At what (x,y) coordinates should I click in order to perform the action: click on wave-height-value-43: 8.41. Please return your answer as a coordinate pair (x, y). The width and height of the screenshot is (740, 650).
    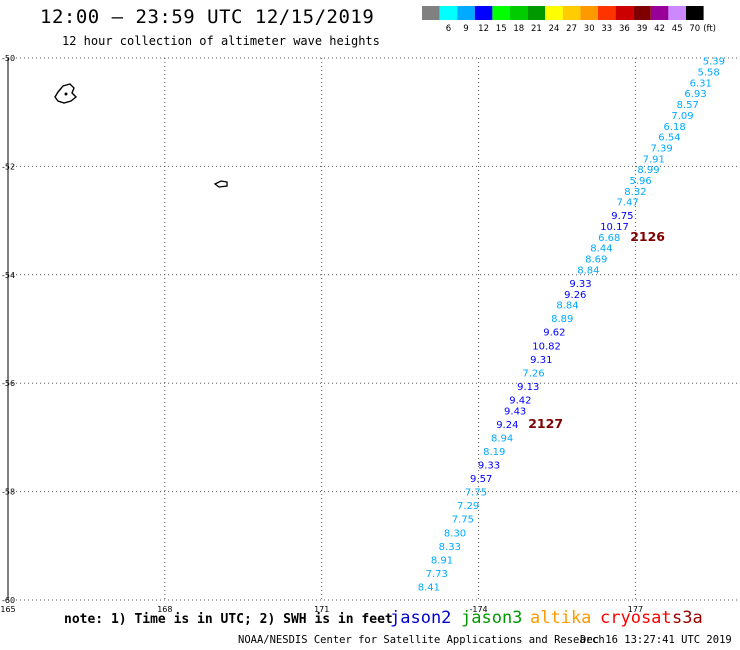
    Looking at the image, I should click on (429, 587).